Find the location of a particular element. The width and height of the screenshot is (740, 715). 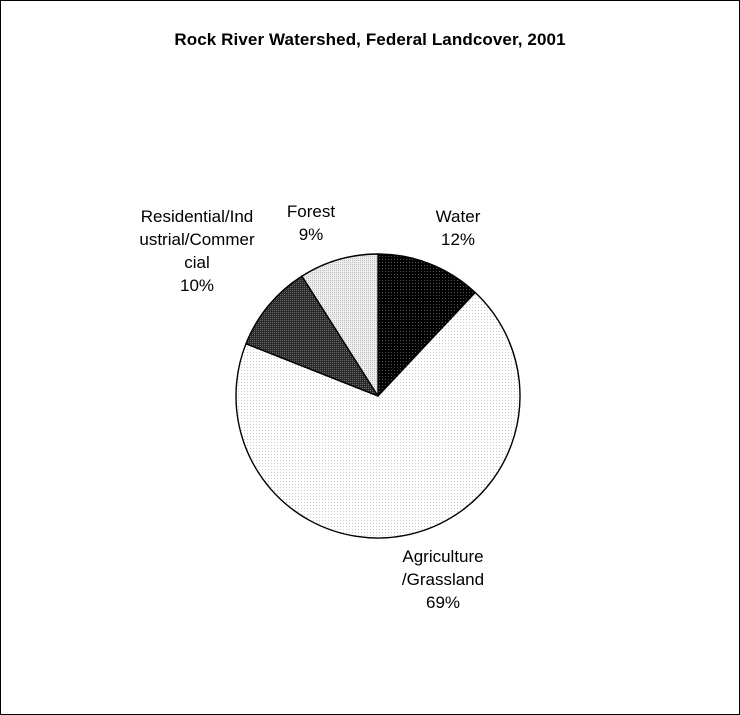

pie-slice-label-line: Forest is located at coordinates (311, 211).